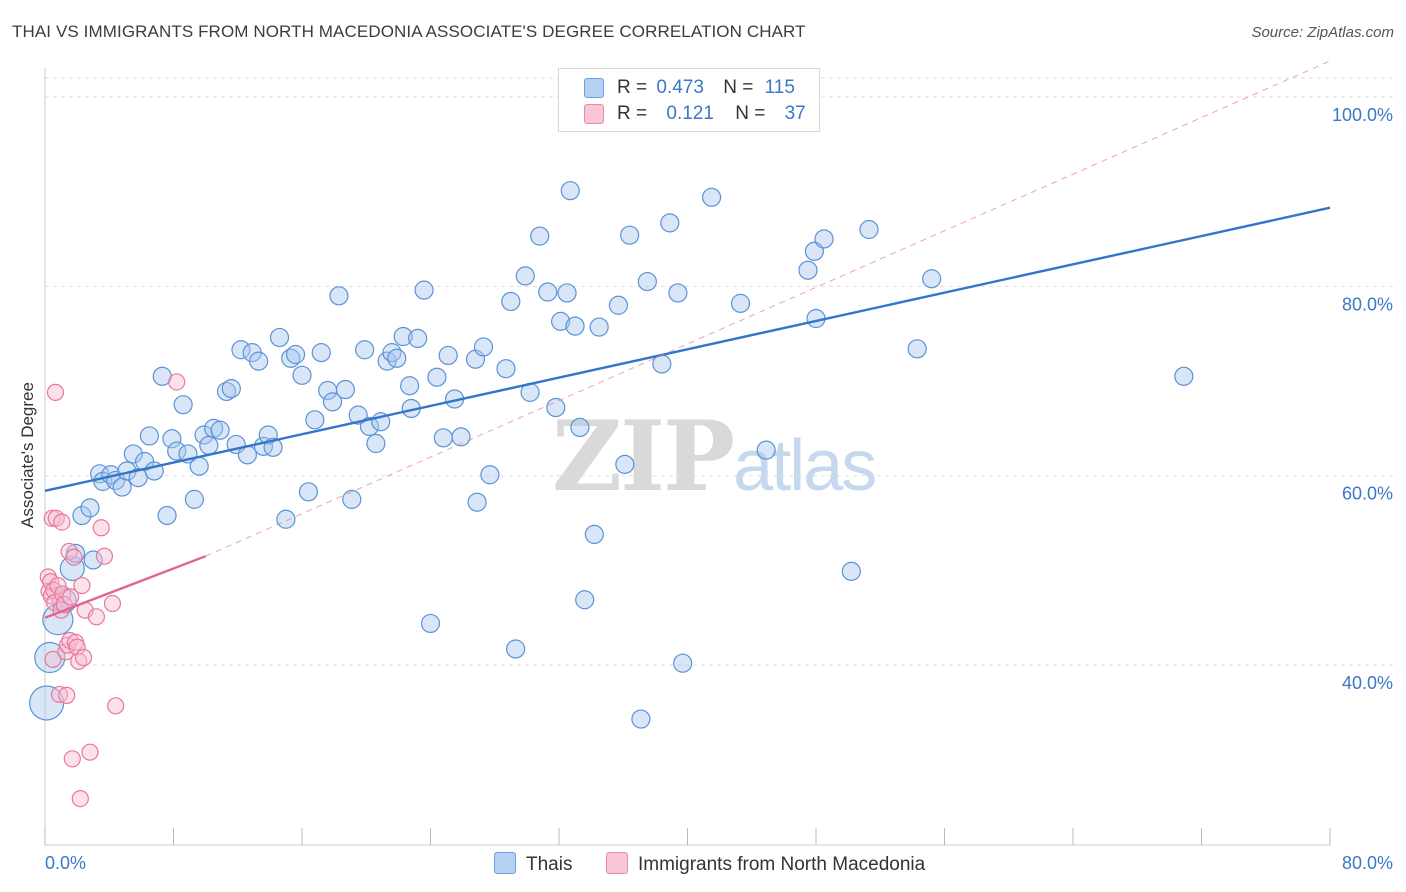 Image resolution: width=1406 pixels, height=892 pixels. What do you see at coordinates (617, 863) in the screenshot?
I see `bottom-legend-swatch-mac` at bounding box center [617, 863].